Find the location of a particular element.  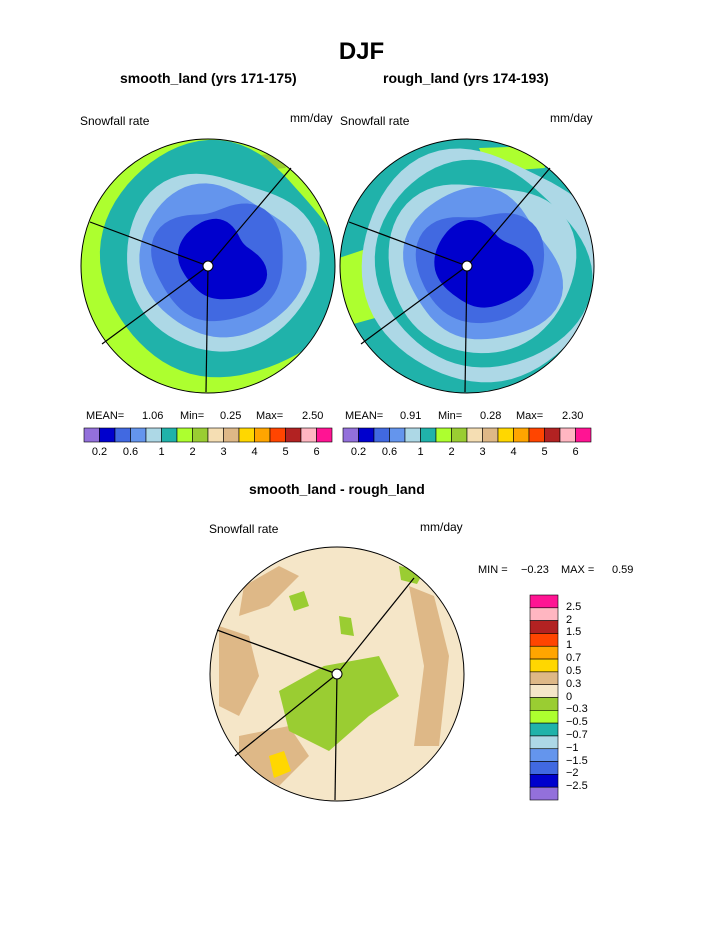

colorbar-tick-label: −0.5 is located at coordinates (577, 722).